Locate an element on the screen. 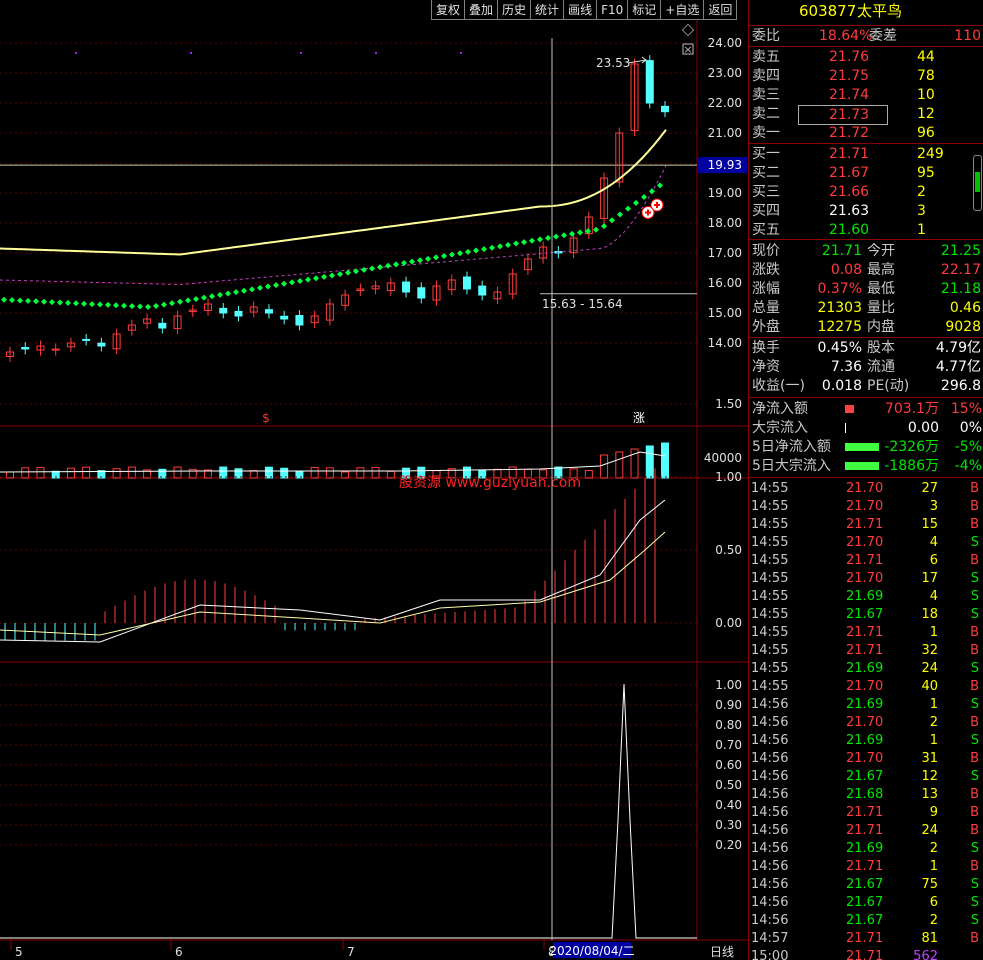  tick-price: 21.67 is located at coordinates (865, 920).